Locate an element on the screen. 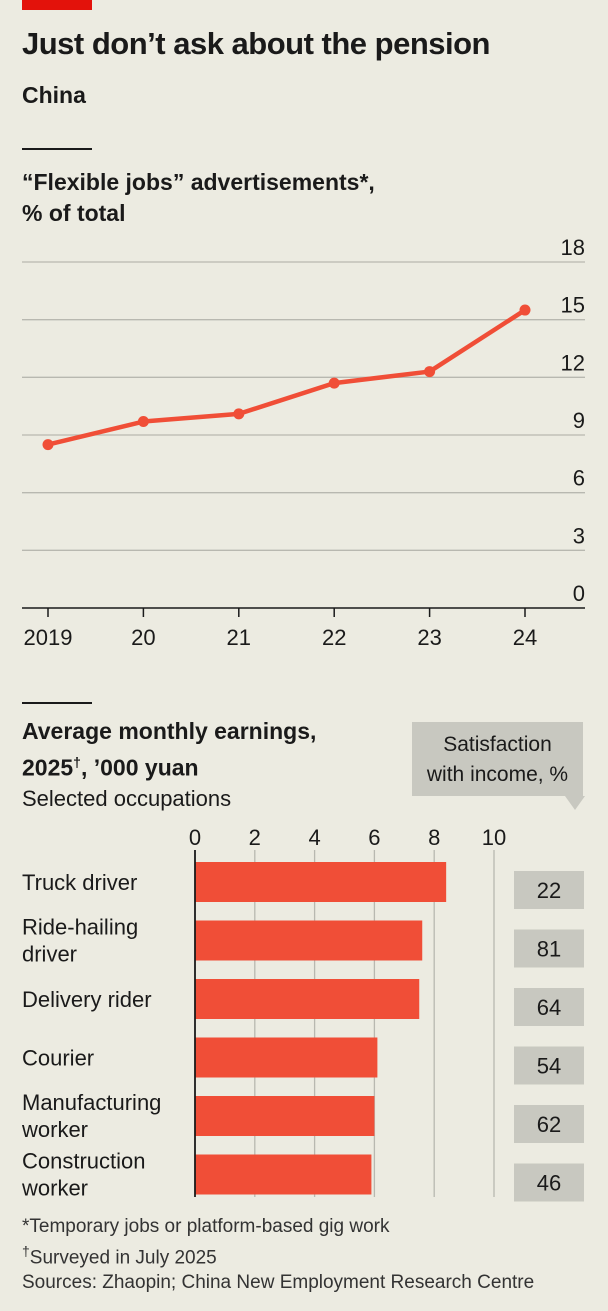  satisfaction-value: 54 is located at coordinates (549, 1066).